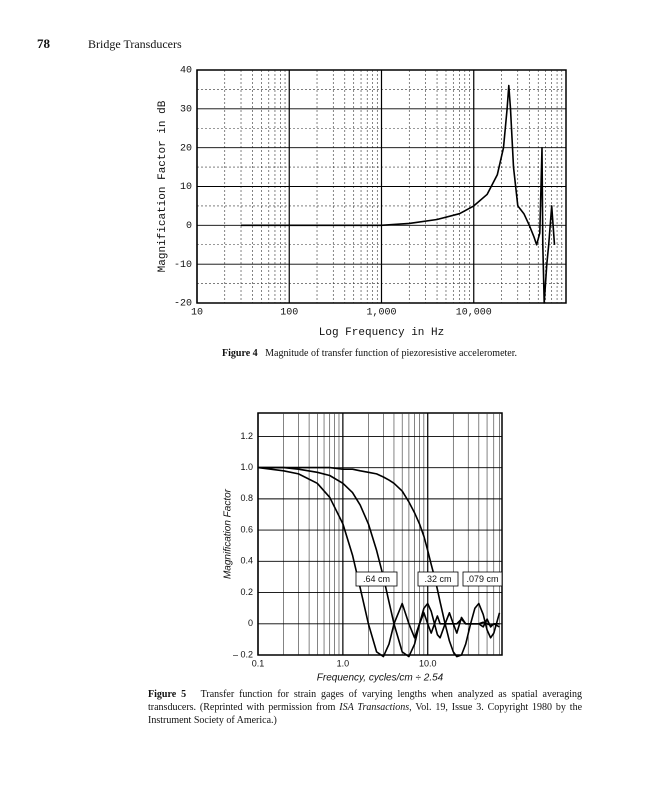 This screenshot has height=800, width=647. I want to click on y-tick-label: 0.8, so click(246, 498).